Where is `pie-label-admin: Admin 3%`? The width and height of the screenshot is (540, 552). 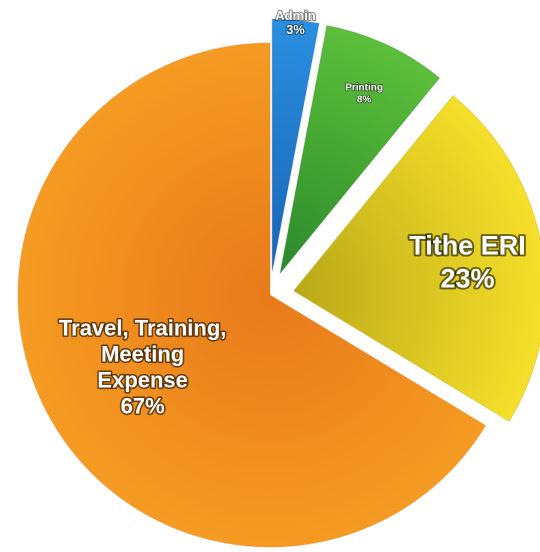
pie-label-admin: Admin 3% is located at coordinates (295, 22).